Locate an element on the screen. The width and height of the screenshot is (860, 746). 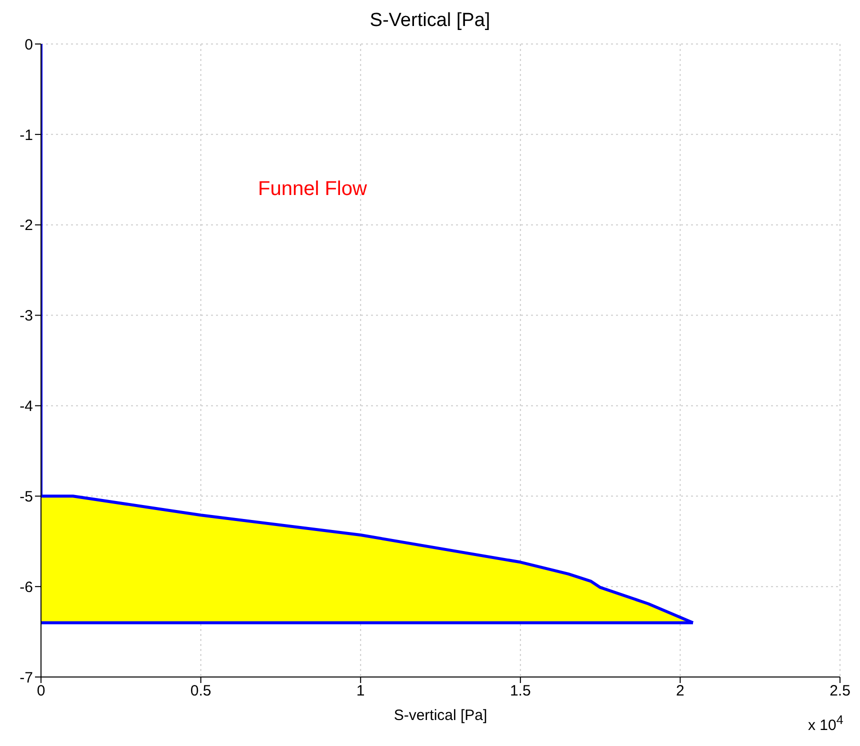
y-tick-label: -2 is located at coordinates (26, 225).